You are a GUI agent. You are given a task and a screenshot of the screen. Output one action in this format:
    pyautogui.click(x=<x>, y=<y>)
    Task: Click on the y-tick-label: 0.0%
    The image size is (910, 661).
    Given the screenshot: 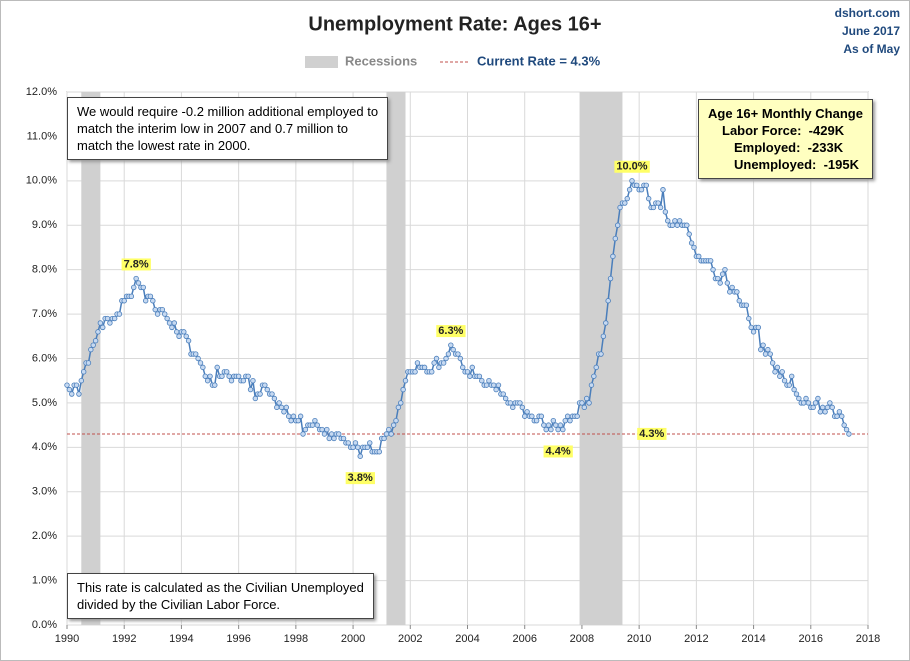 What is the action you would take?
    pyautogui.click(x=44, y=625)
    